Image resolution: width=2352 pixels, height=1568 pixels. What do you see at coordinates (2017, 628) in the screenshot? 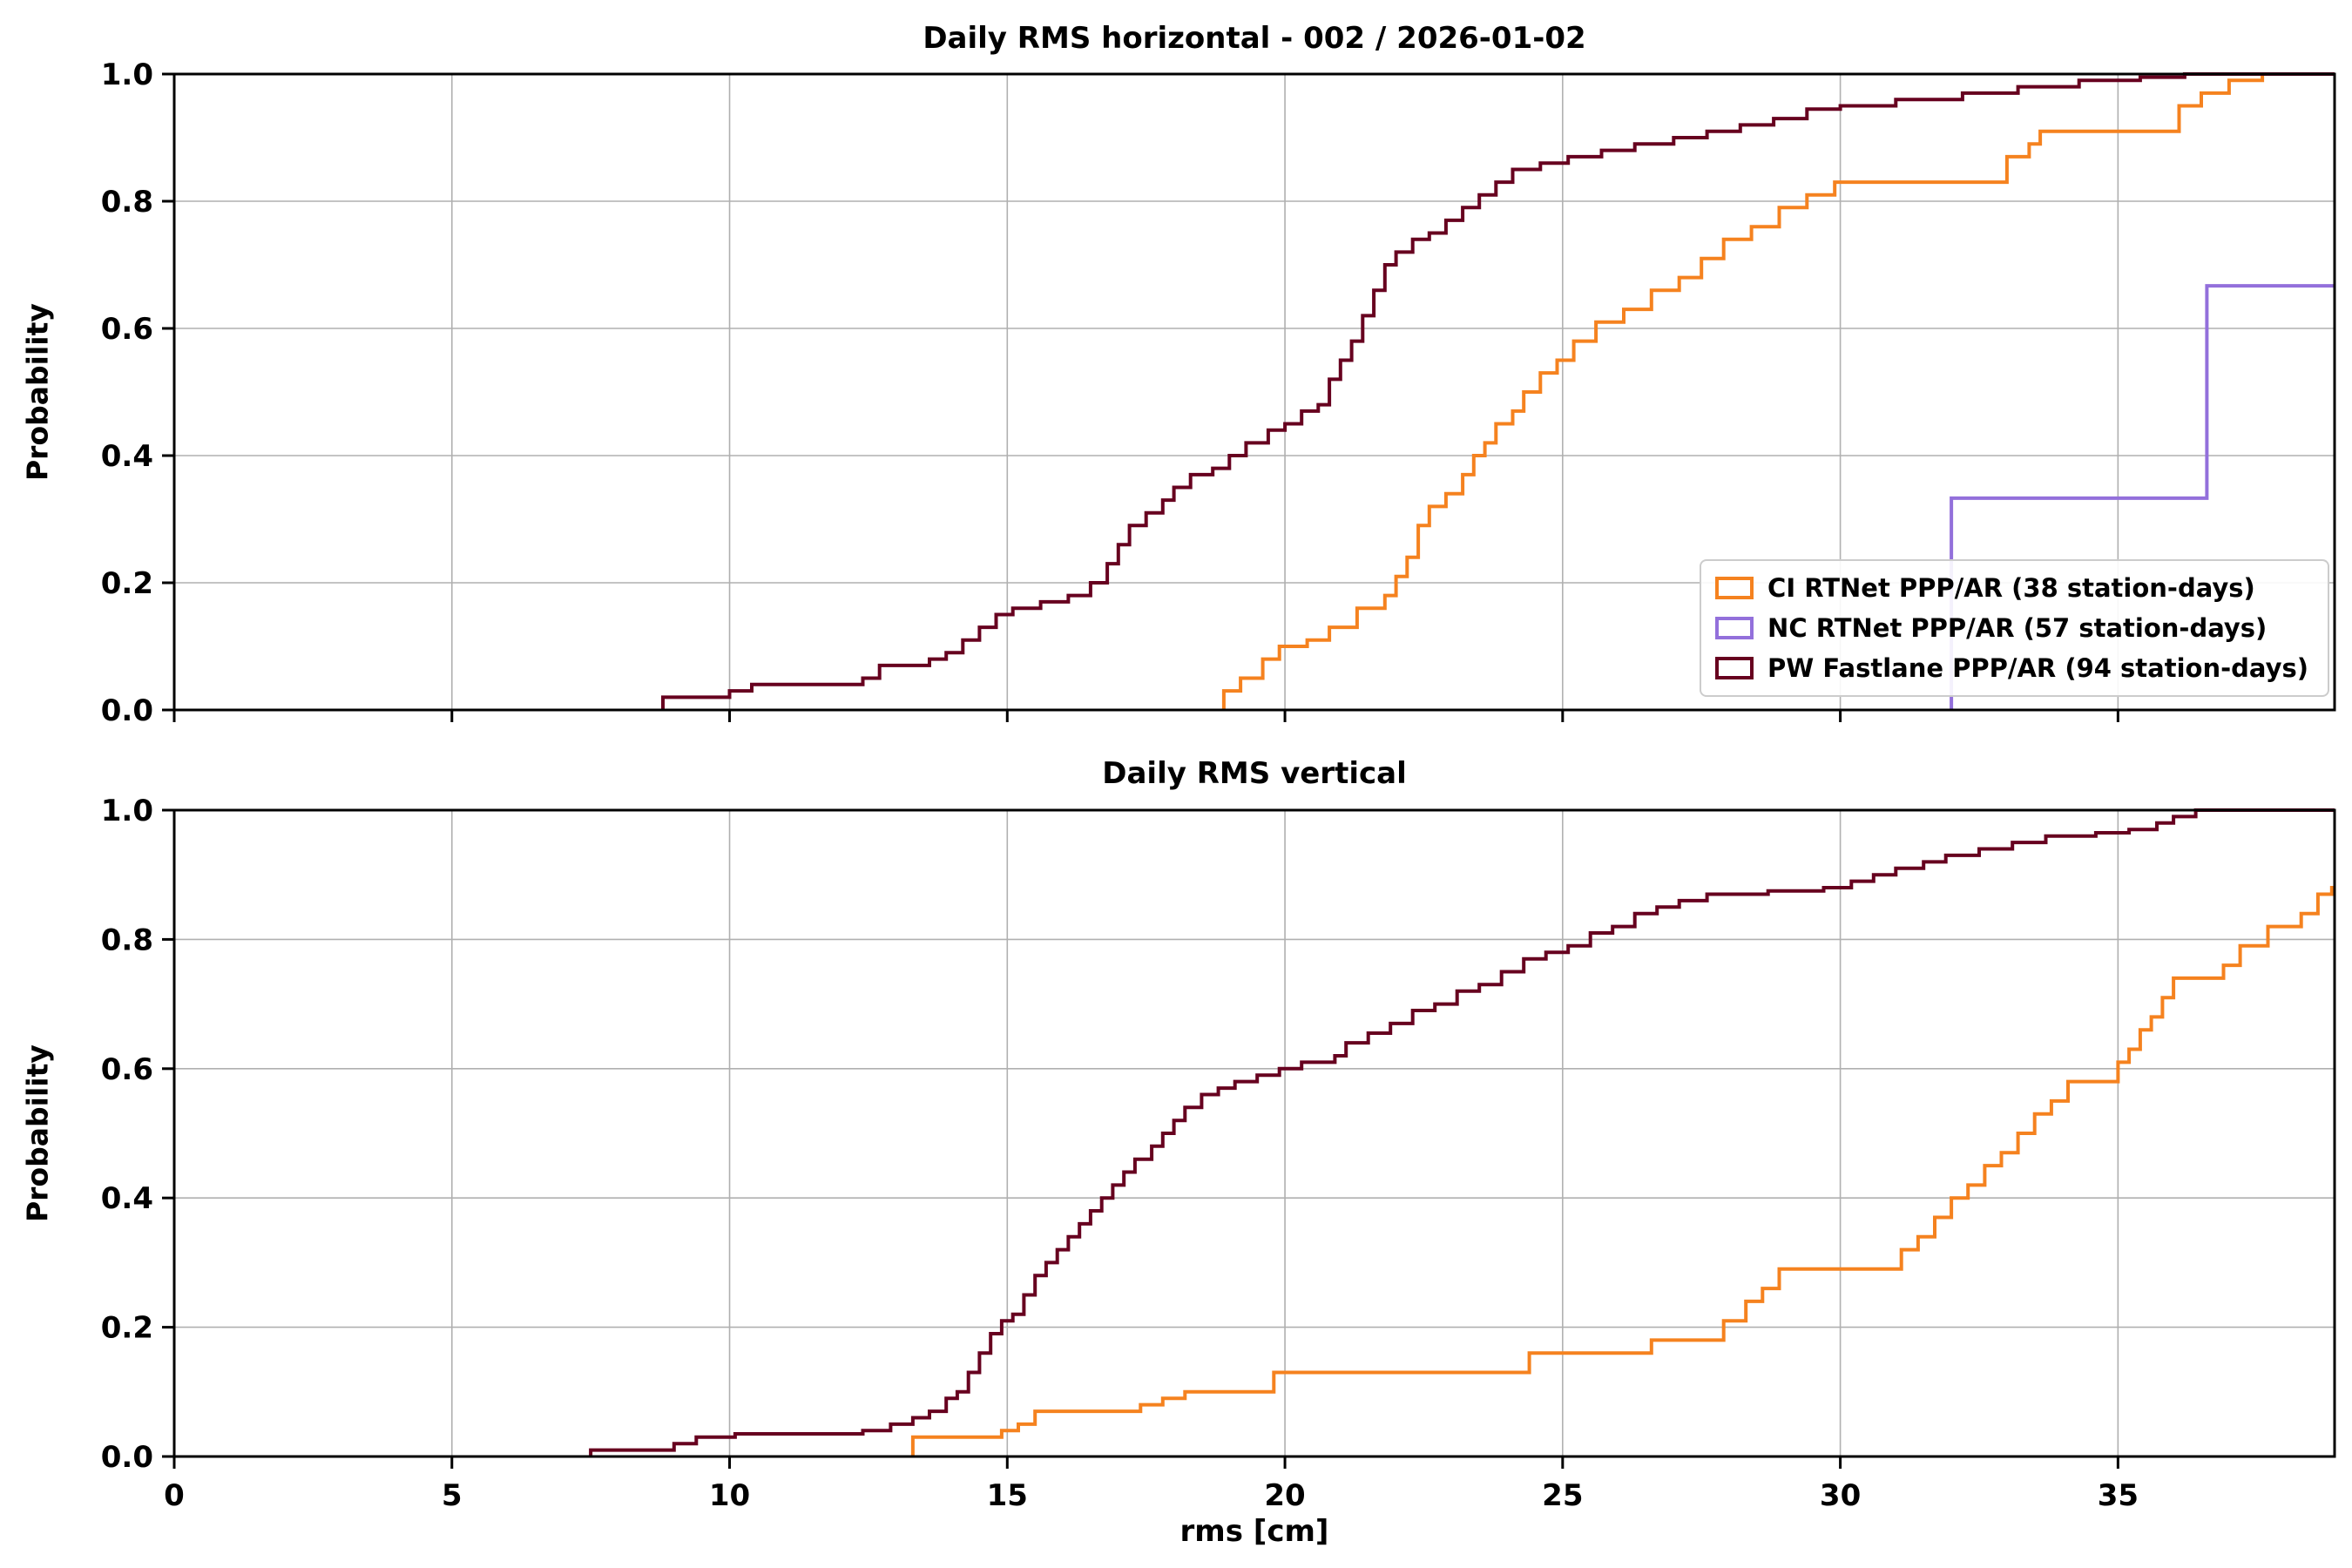
I see `legend-label-nc: NC RTNet PPP/AR (57 station-days)` at bounding box center [2017, 628].